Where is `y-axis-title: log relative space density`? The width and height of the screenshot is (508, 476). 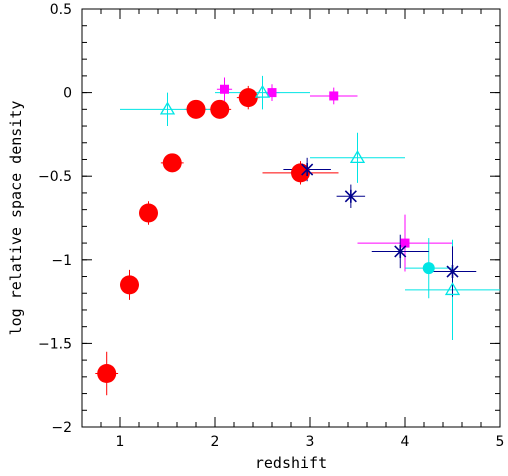 y-axis-title: log relative space density is located at coordinates (16, 218).